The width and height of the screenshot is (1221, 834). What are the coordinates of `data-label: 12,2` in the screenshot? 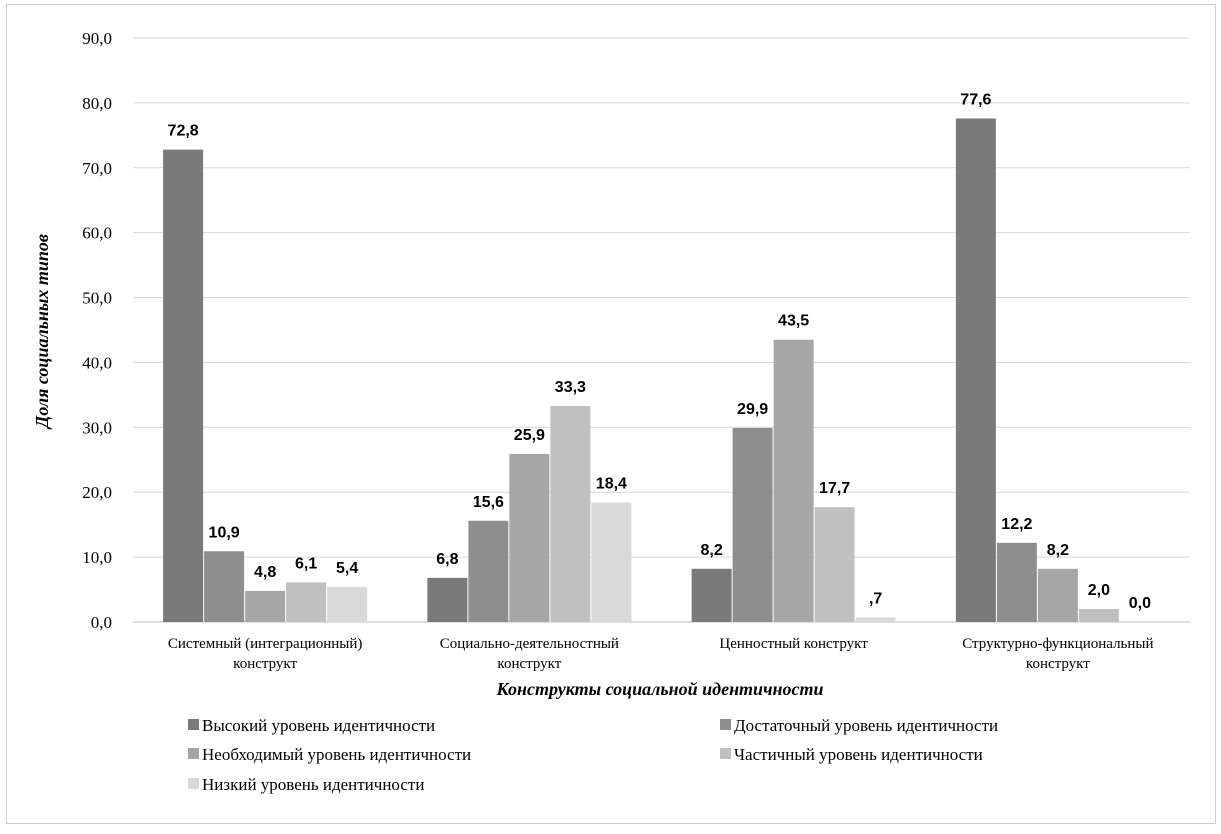 It's located at (1016, 524).